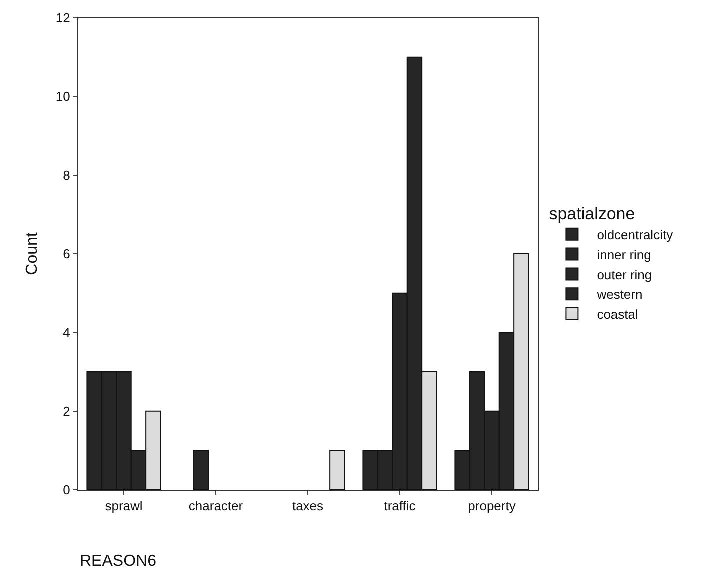 Image resolution: width=710 pixels, height=575 pixels. Describe the element at coordinates (624, 254) in the screenshot. I see `legend-label: inner ring` at that location.